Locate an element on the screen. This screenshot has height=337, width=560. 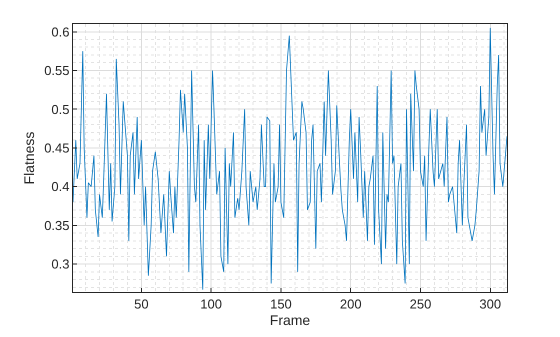
x-tick-label: 250 is located at coordinates (421, 304).